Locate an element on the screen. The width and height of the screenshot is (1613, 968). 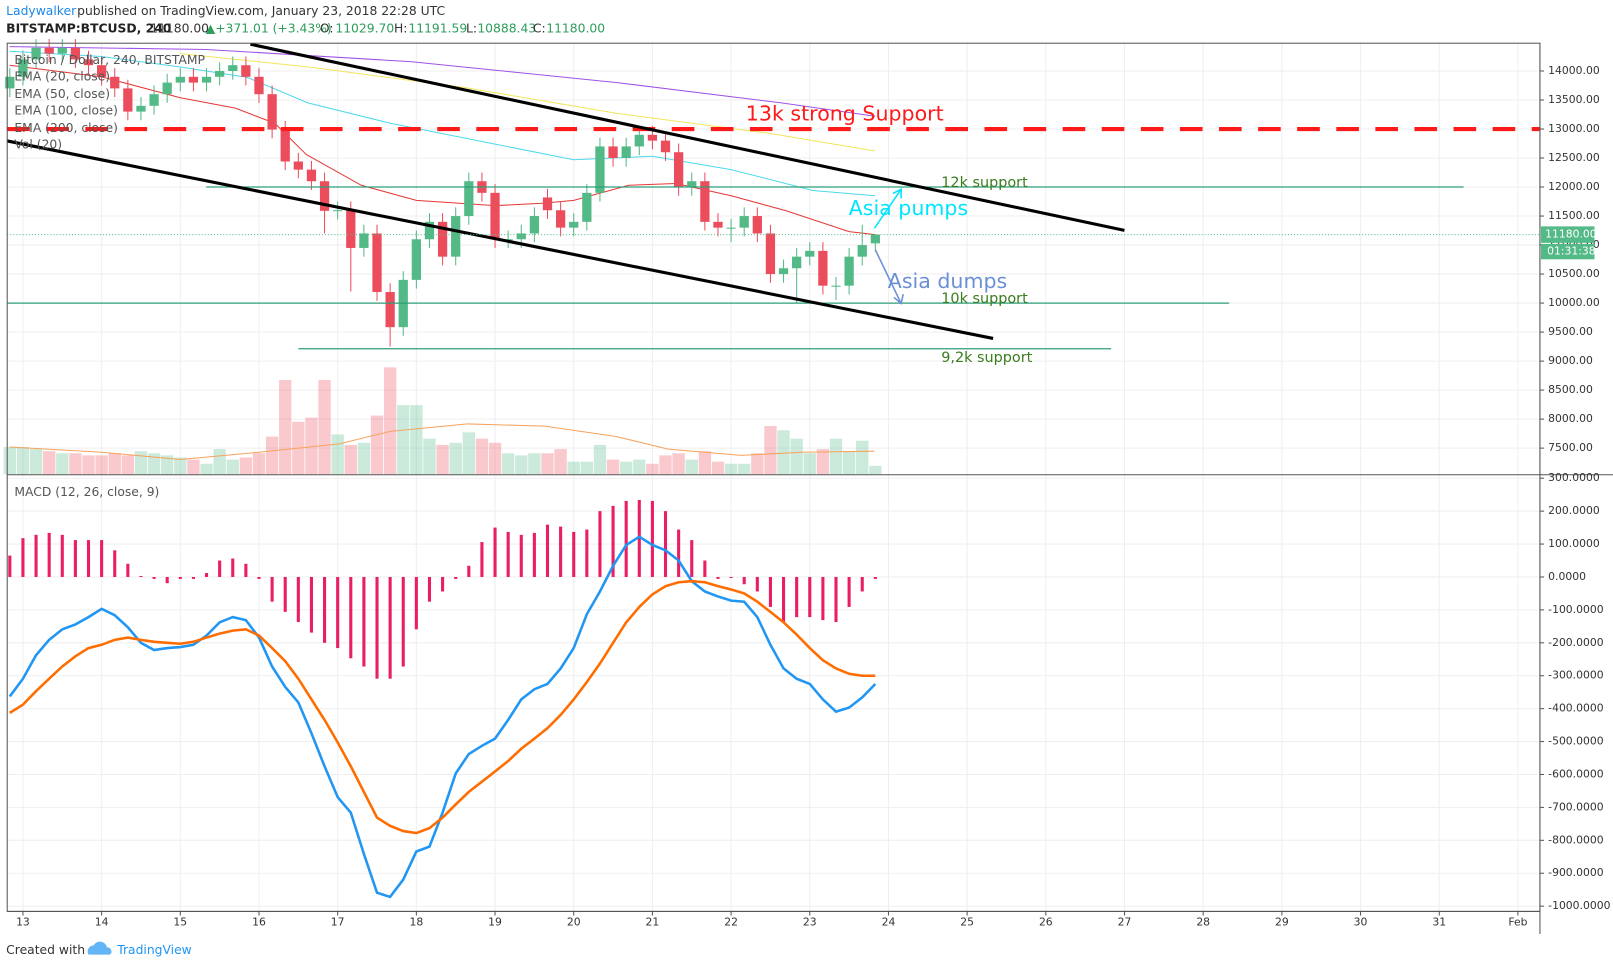
symbol: BITSTAMP:BTCUSD, 240 is located at coordinates (88, 28).